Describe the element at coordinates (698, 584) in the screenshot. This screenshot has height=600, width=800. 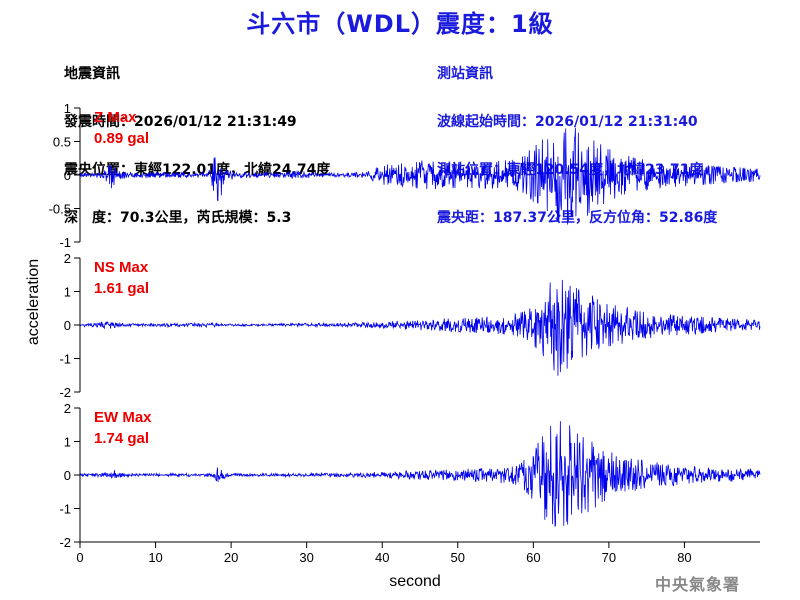
I see `agency-logo-text: 中央氣象署` at that location.